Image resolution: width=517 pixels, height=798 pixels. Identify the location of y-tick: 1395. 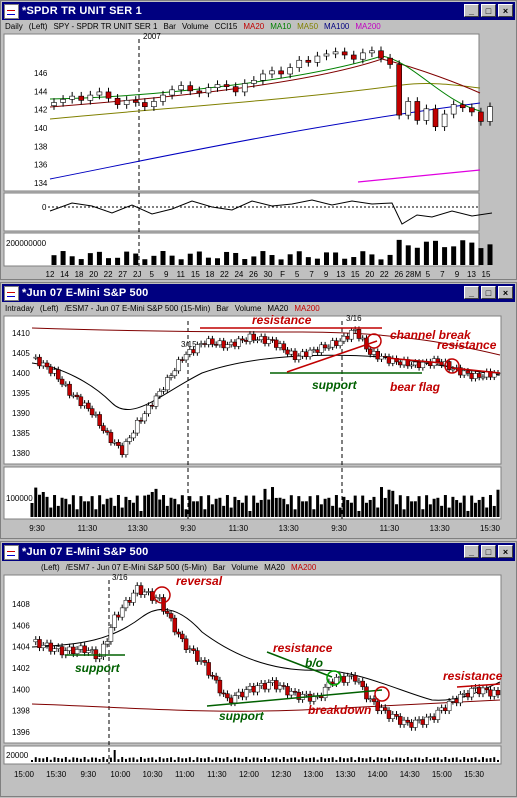
(21, 393).